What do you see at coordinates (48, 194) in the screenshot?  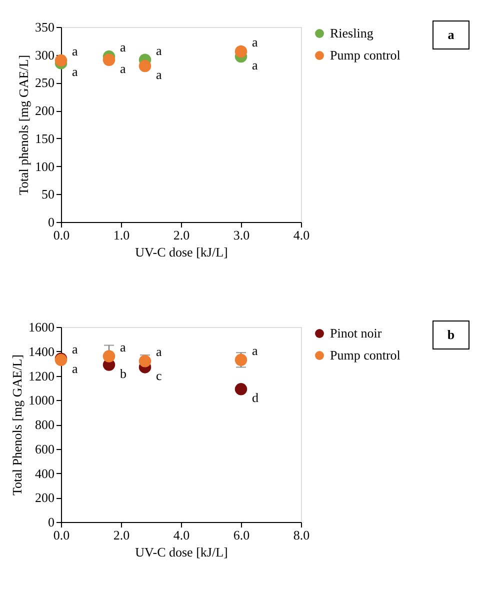 I see `y-tick-label: 50` at bounding box center [48, 194].